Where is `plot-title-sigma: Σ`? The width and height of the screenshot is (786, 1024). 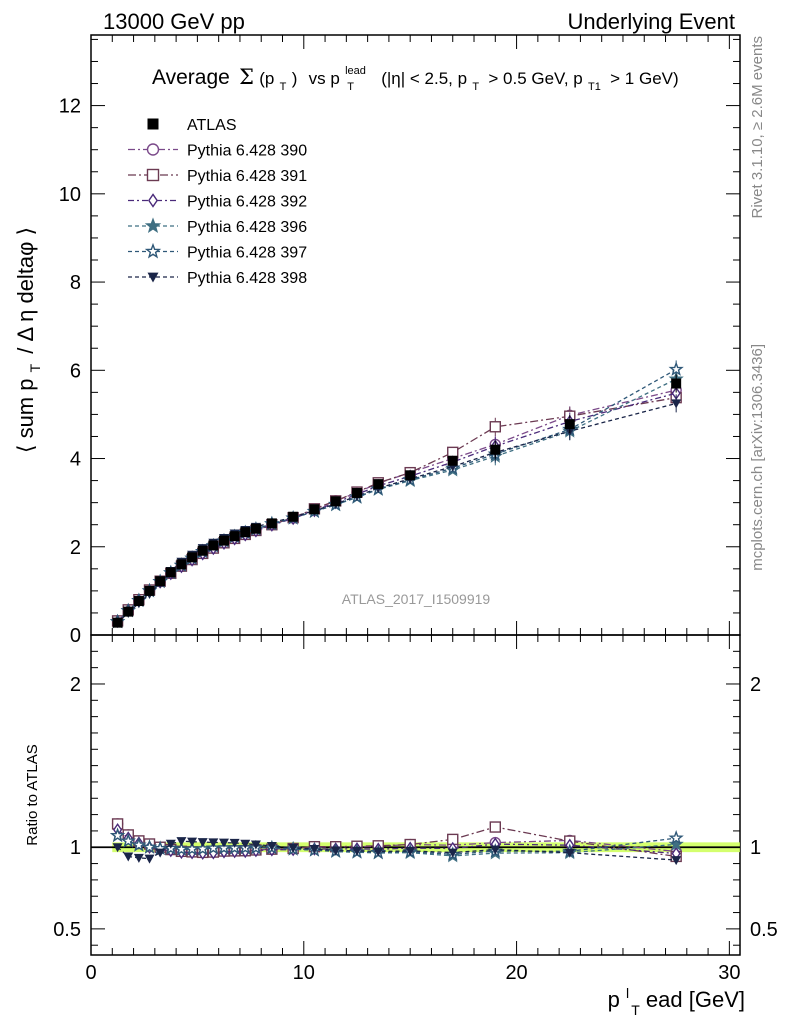 plot-title-sigma: Σ is located at coordinates (246, 77).